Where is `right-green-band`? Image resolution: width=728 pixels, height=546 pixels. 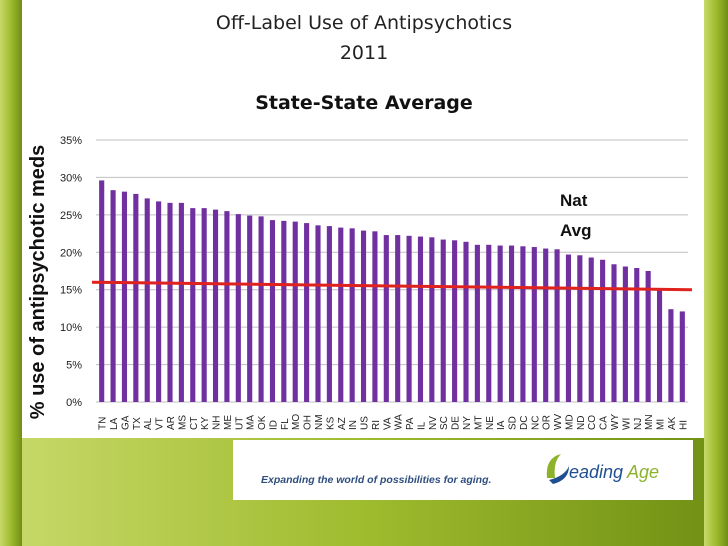
right-green-band is located at coordinates (716, 273).